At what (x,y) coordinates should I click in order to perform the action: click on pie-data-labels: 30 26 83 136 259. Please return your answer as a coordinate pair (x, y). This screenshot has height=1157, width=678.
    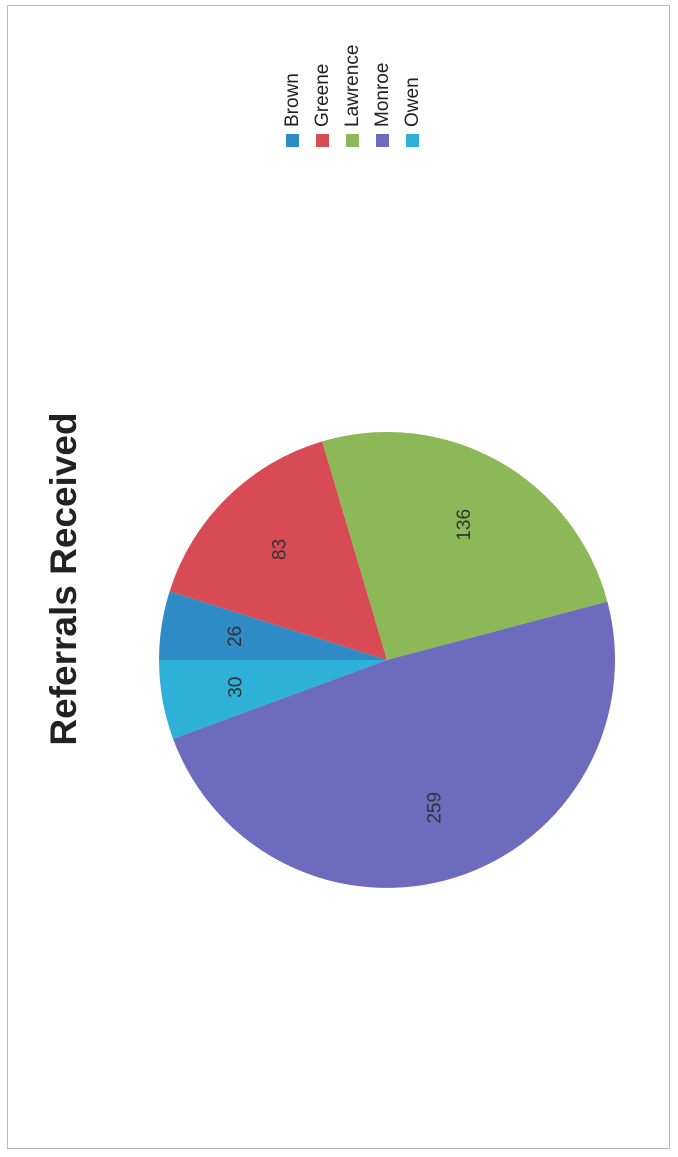
    Looking at the image, I should click on (350, 666).